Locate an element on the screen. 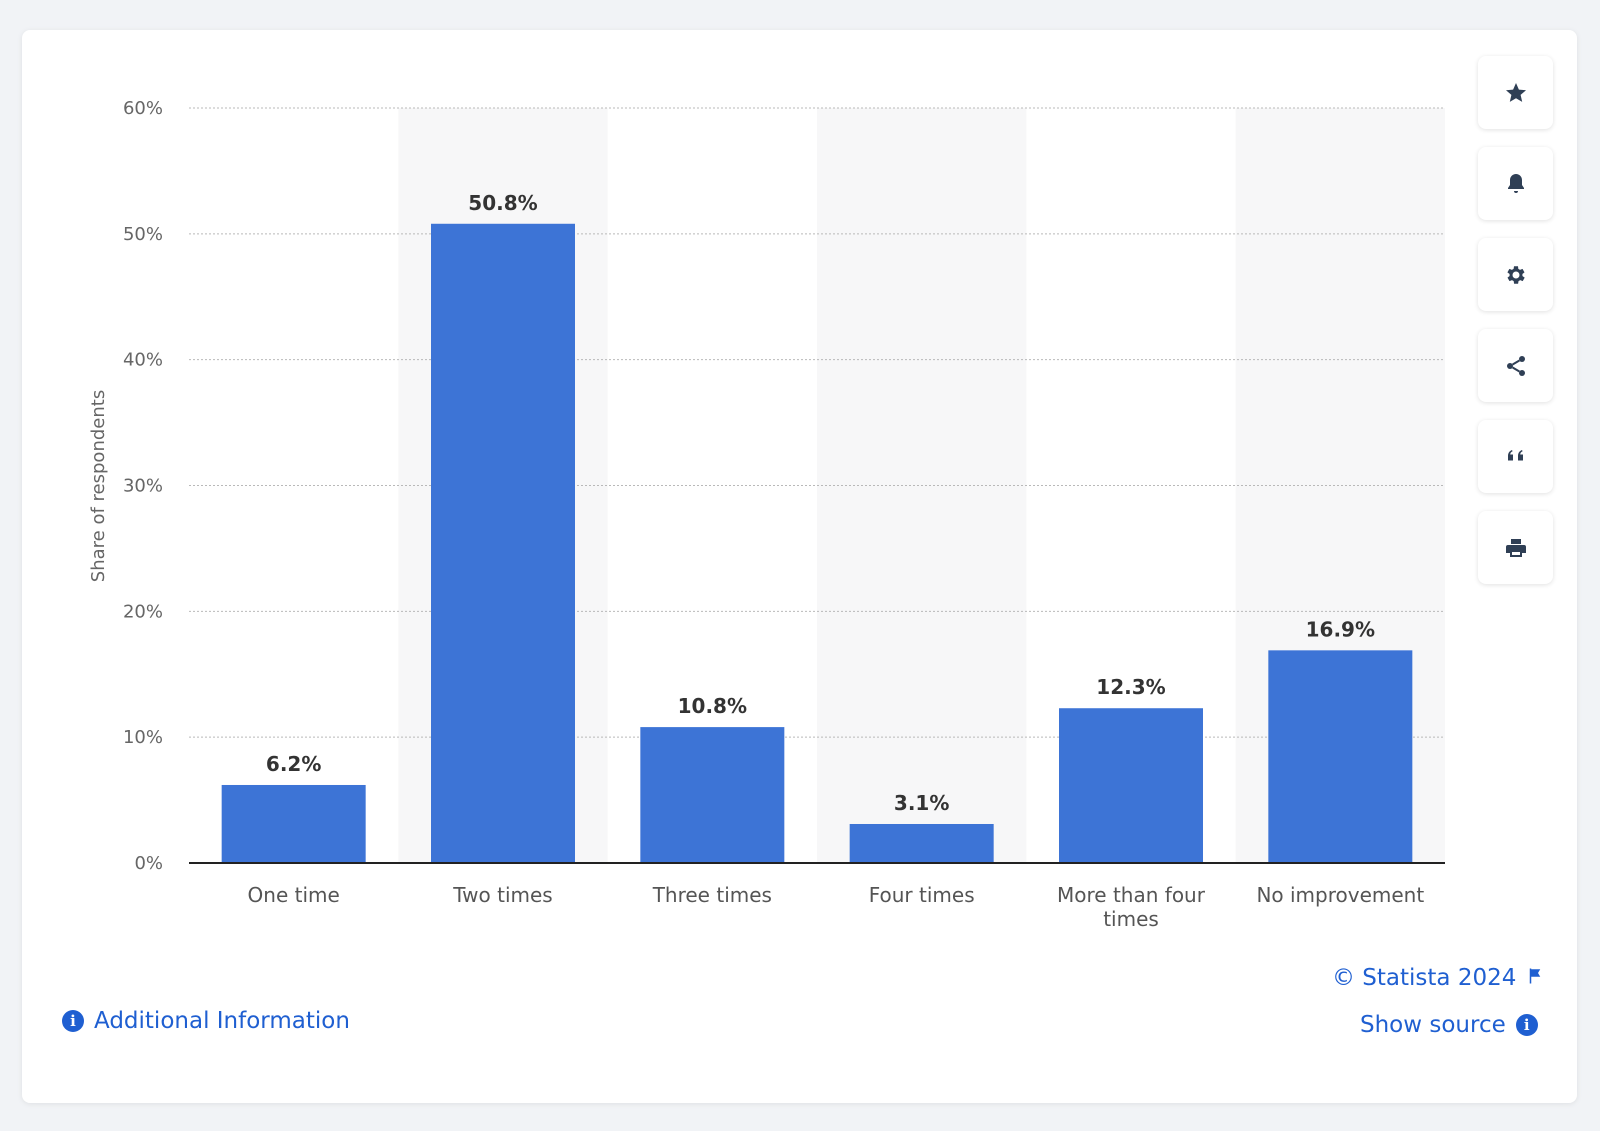 This screenshot has width=1600, height=1131. additional-information-link: i Additional Information is located at coordinates (206, 1021).